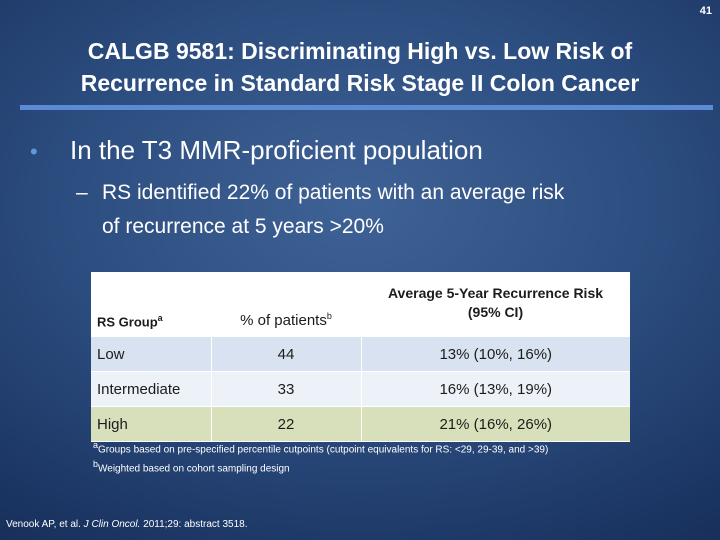  Describe the element at coordinates (43, 524) in the screenshot. I see `citation-authors: Venook AP, et al.` at that location.